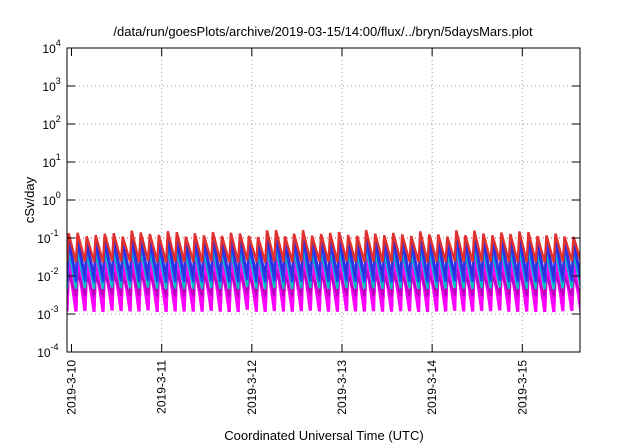 The width and height of the screenshot is (640, 448). What do you see at coordinates (47, 313) in the screenshot?
I see `y-tick-label: 10⁻³` at bounding box center [47, 313].